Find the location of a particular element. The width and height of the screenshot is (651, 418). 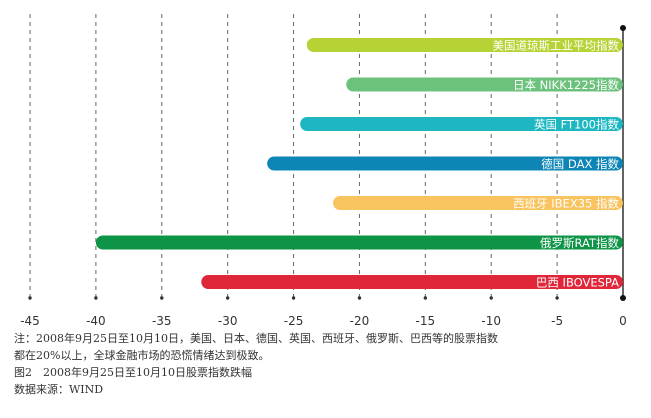

figure-caption: 图2 2008年9月25日至10月10日股票指数跌幅 is located at coordinates (133, 372).